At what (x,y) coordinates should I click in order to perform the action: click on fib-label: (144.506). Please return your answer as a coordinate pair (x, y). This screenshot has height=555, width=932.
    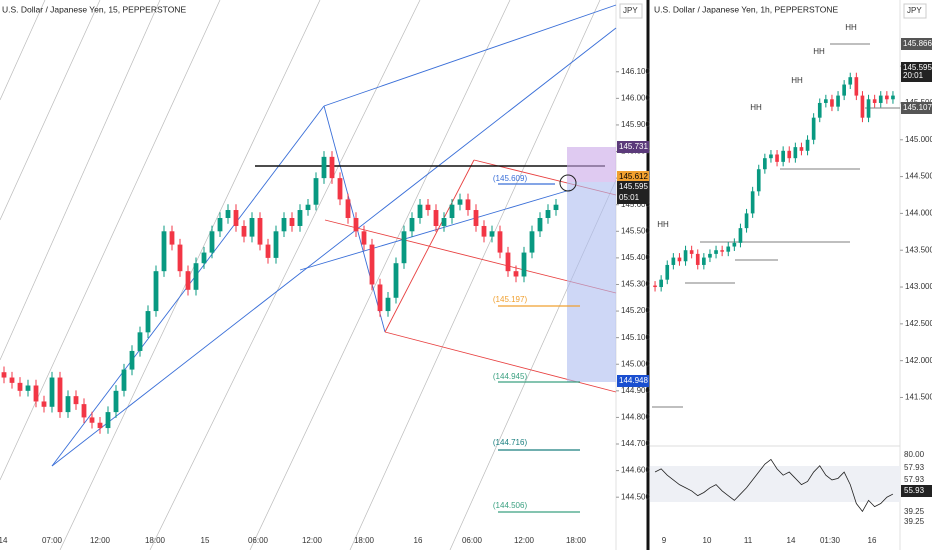
    Looking at the image, I should click on (510, 505).